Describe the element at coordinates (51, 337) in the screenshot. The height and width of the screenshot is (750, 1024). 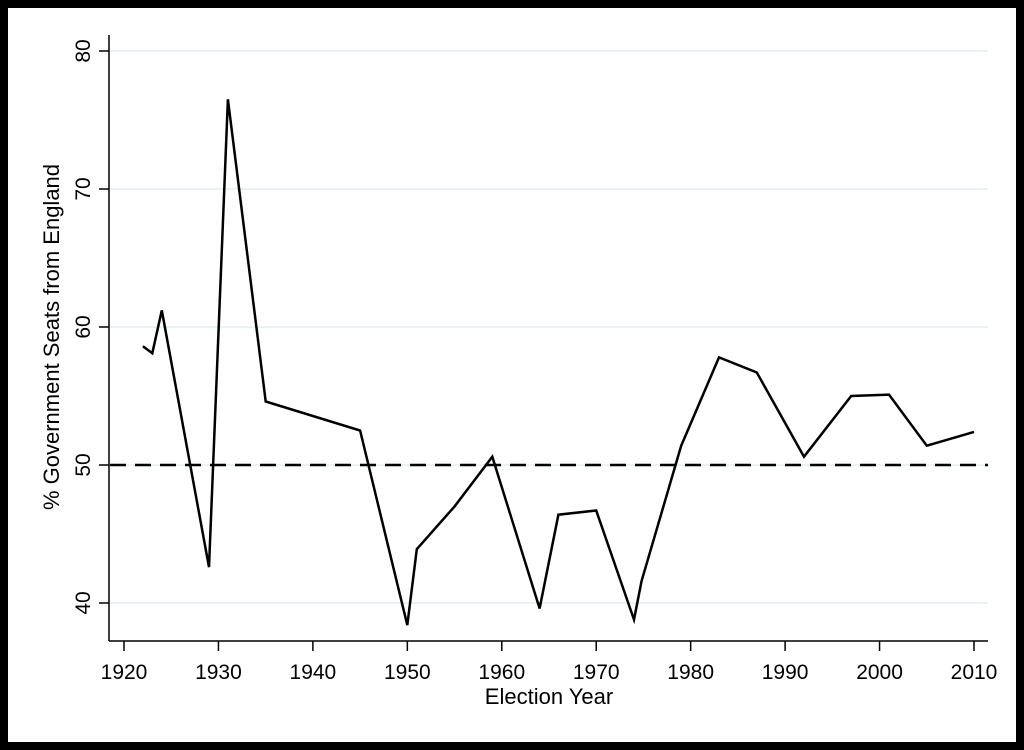
I see `y-axis-title: % Government Seats from England` at that location.